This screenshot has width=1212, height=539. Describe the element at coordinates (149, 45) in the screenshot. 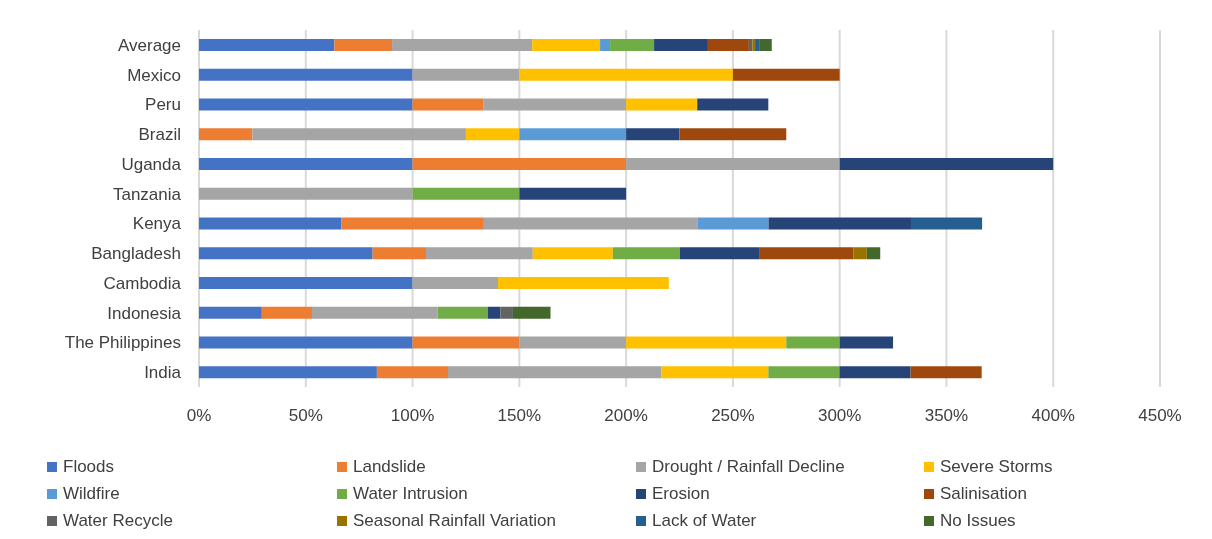

I see `y-tick-label: Average` at that location.